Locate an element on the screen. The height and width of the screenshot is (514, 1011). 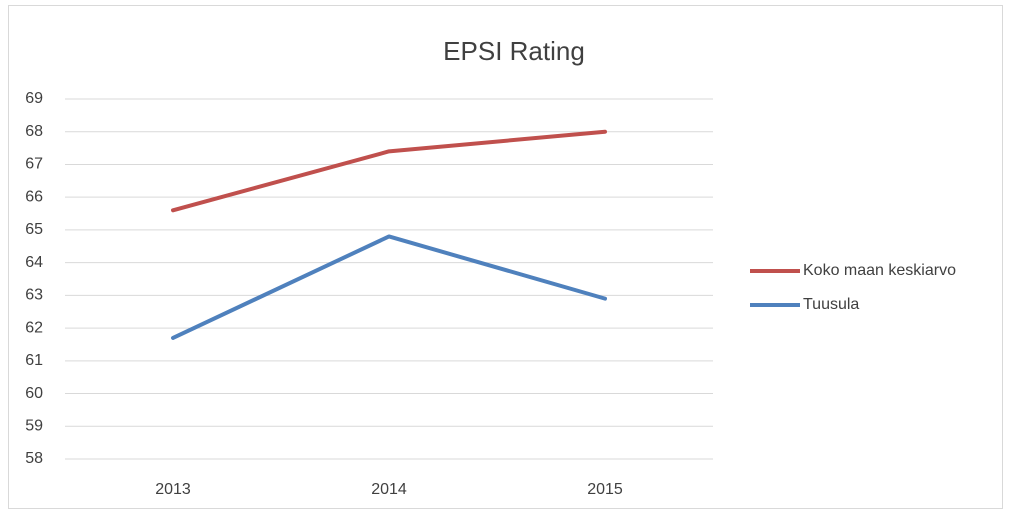
y-tick-label: 65 is located at coordinates (34, 229).